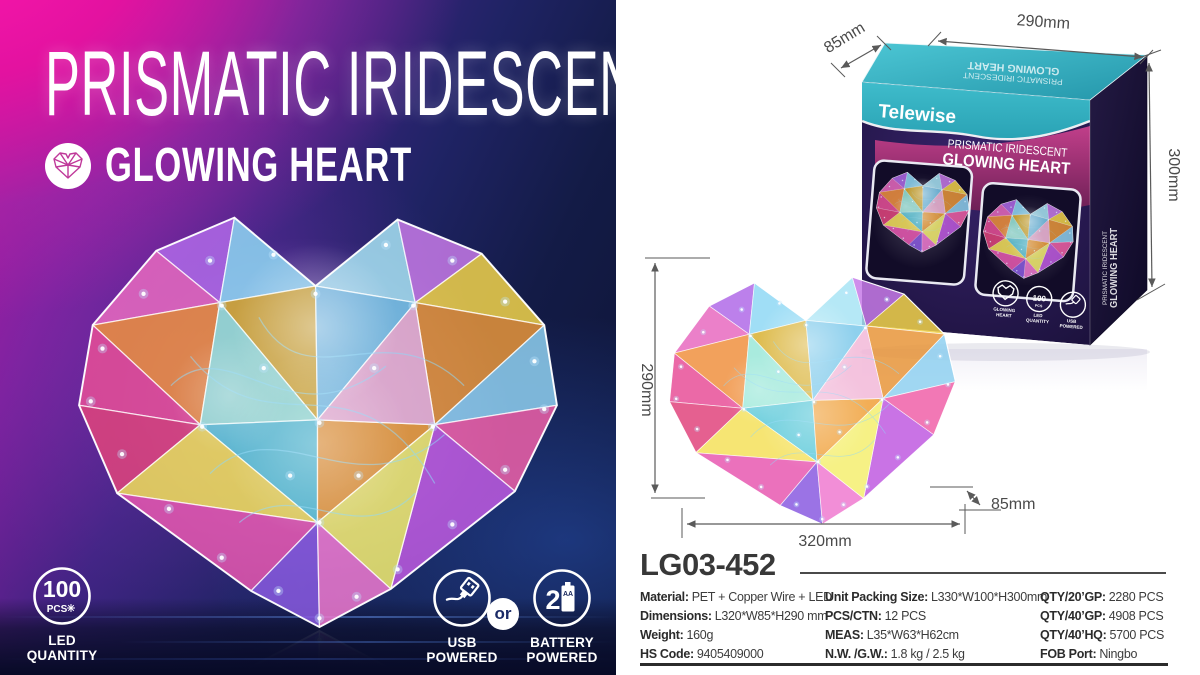  Describe the element at coordinates (503, 614) in the screenshot. I see `or-separator: or` at that location.